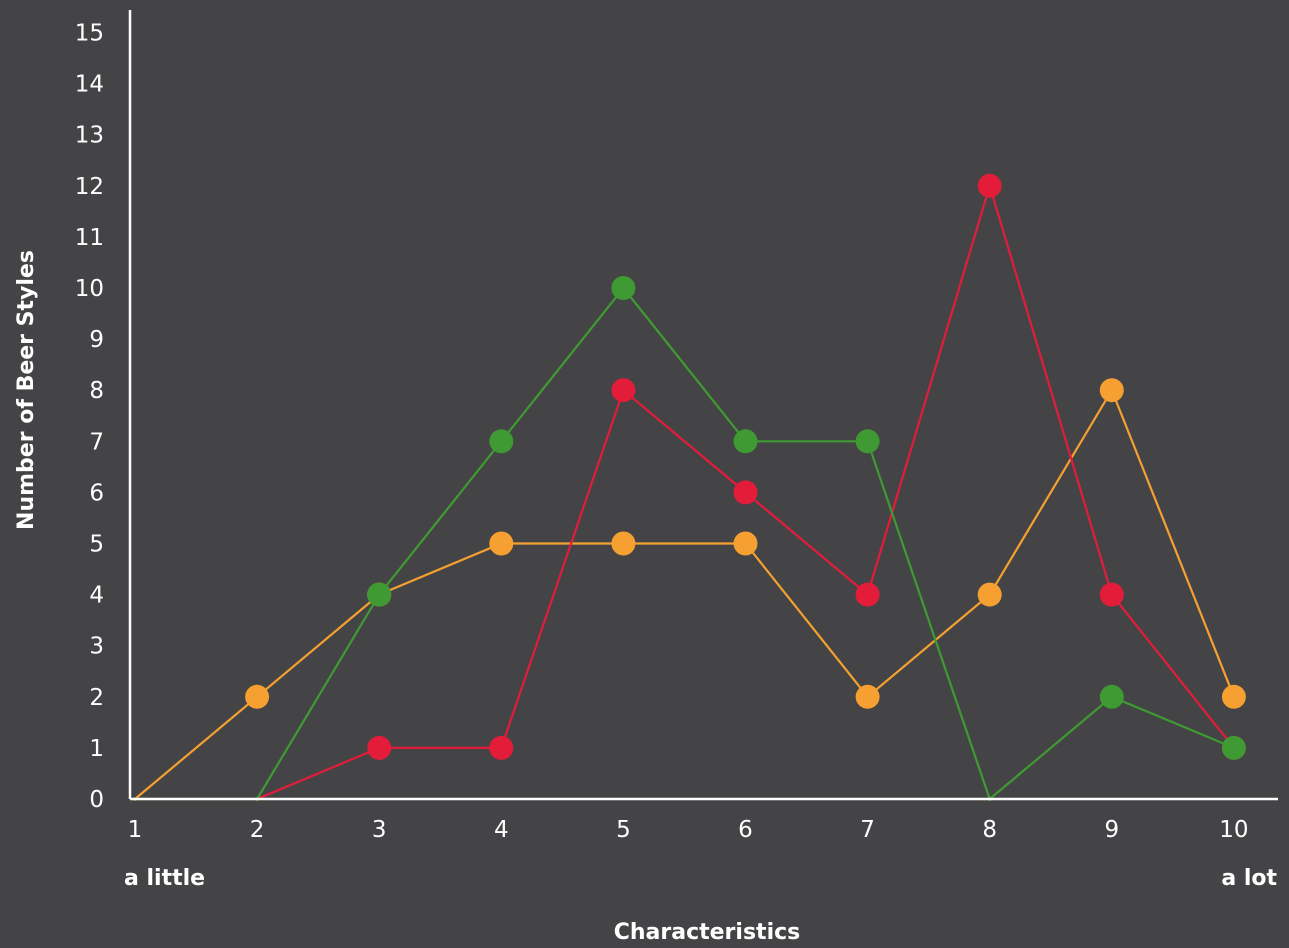 This screenshot has width=1289, height=948. Describe the element at coordinates (1111, 830) in the screenshot. I see `x-tick-label: 9` at that location.